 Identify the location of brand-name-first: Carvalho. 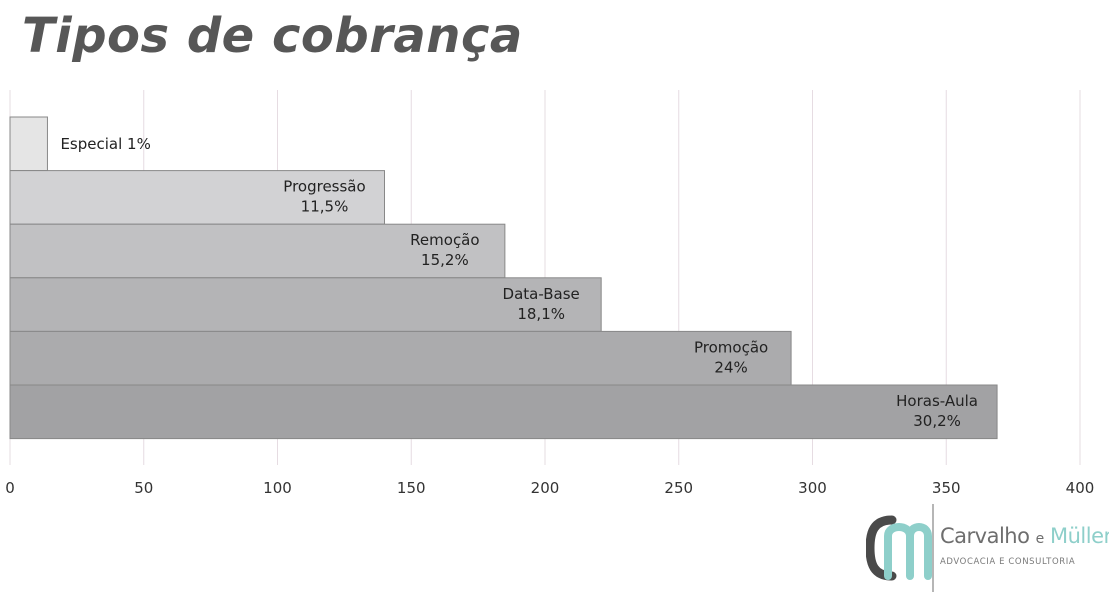
(985, 536).